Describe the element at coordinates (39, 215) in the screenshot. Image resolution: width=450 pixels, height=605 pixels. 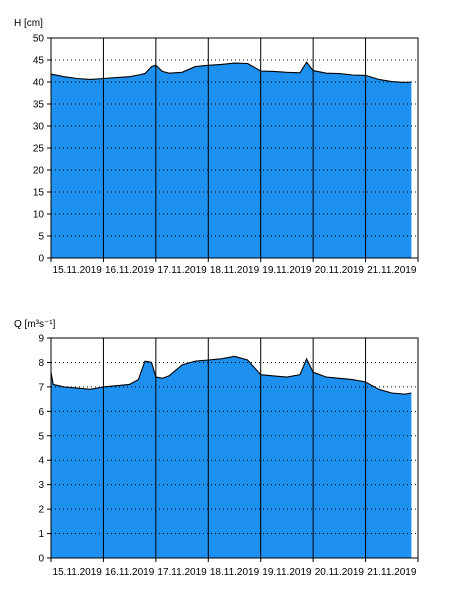
I see `y-tick-label: 10` at that location.